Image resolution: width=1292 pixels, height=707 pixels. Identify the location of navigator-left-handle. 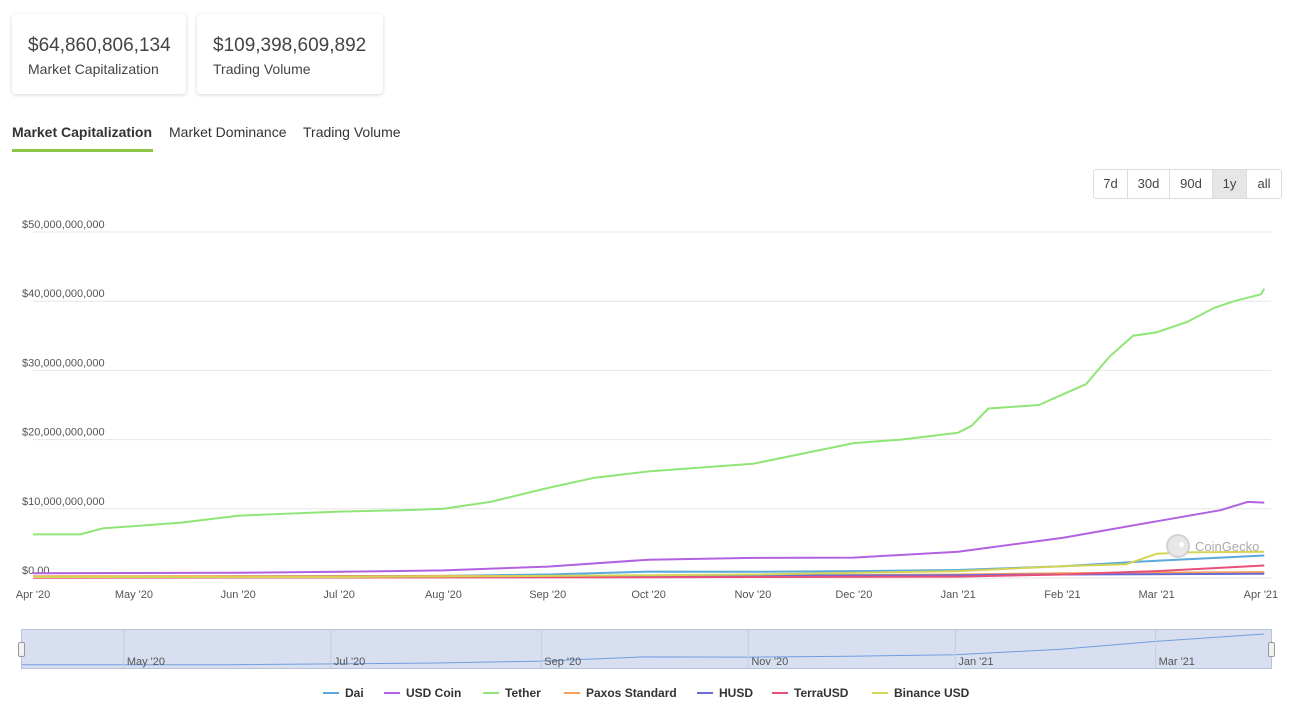
(21, 649).